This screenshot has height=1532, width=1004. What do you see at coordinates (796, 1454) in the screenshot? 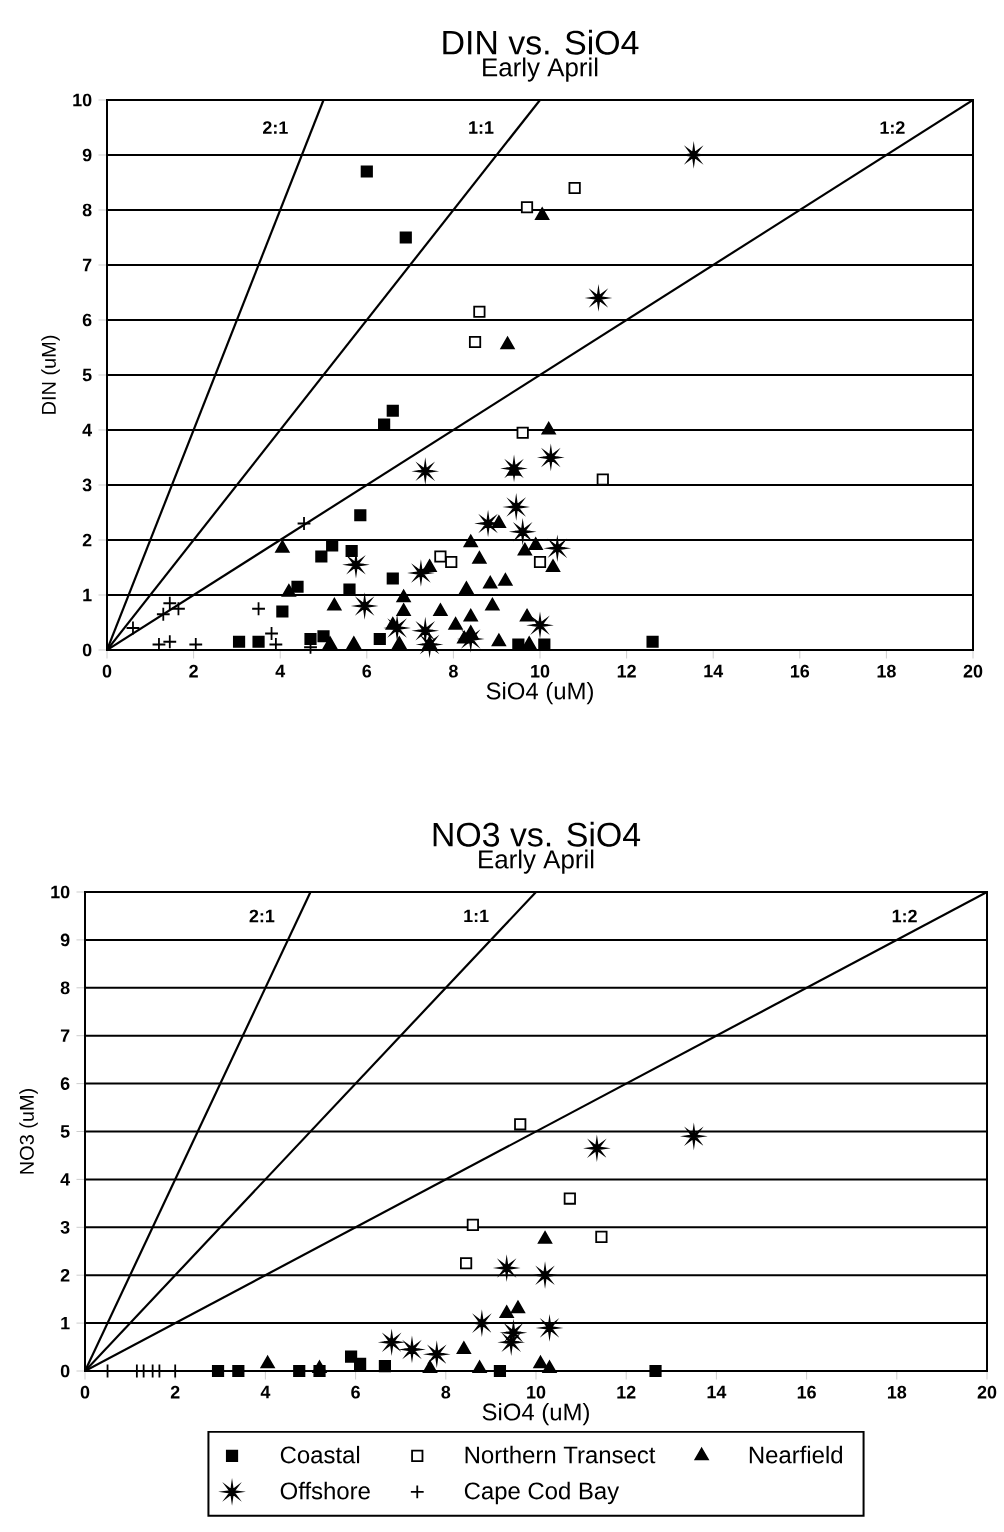
I see `legend-label: Nearfield` at bounding box center [796, 1454].